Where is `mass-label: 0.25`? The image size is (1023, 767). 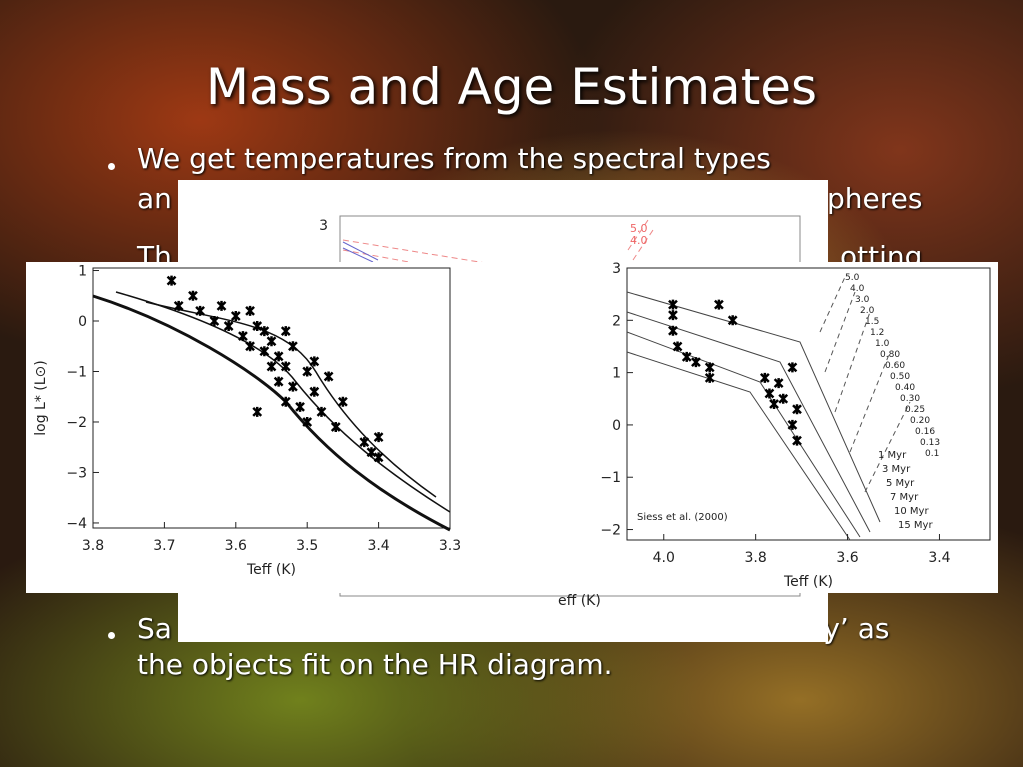
mass-label: 0.25 is located at coordinates (915, 410).